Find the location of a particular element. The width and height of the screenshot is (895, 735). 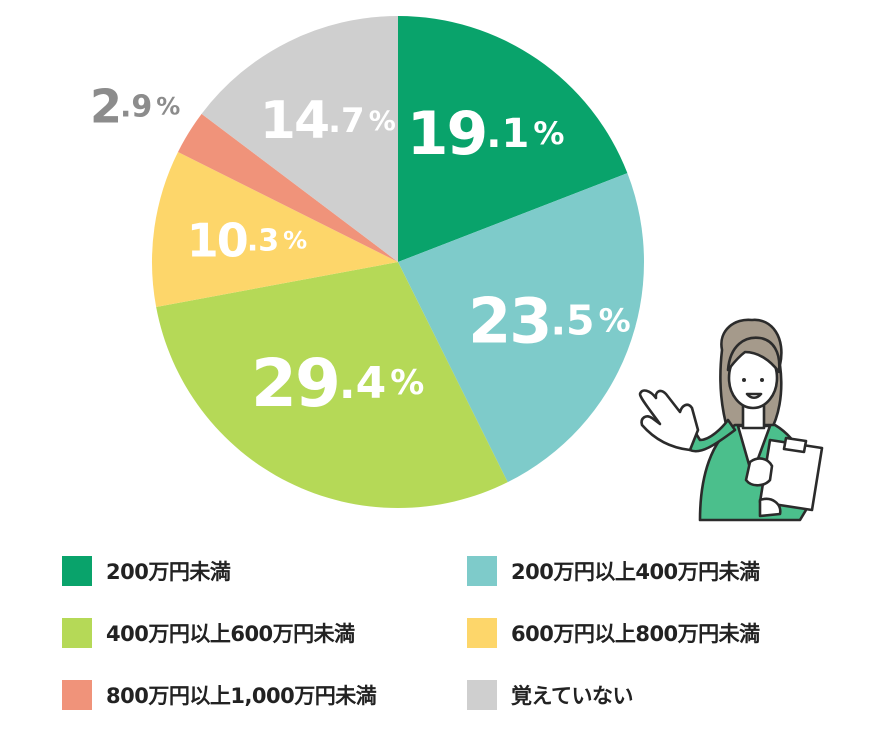

legend-item-dont-remember: 覚えていない is located at coordinates (550, 695).